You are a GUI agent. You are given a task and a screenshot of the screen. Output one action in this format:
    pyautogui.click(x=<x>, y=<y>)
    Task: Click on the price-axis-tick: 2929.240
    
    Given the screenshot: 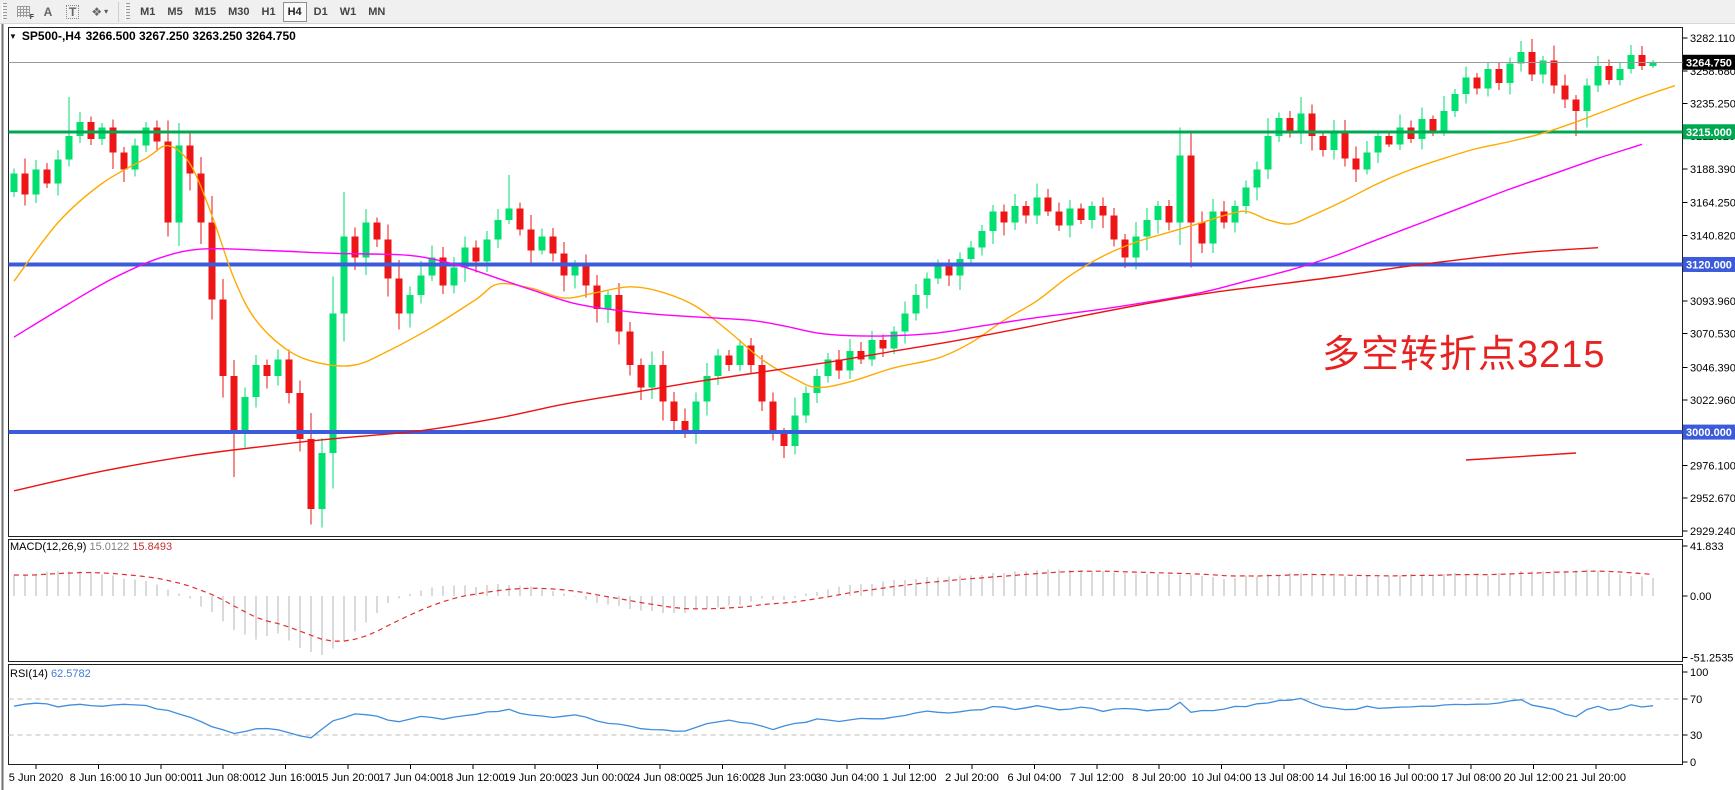 What is the action you would take?
    pyautogui.click(x=1712, y=532)
    